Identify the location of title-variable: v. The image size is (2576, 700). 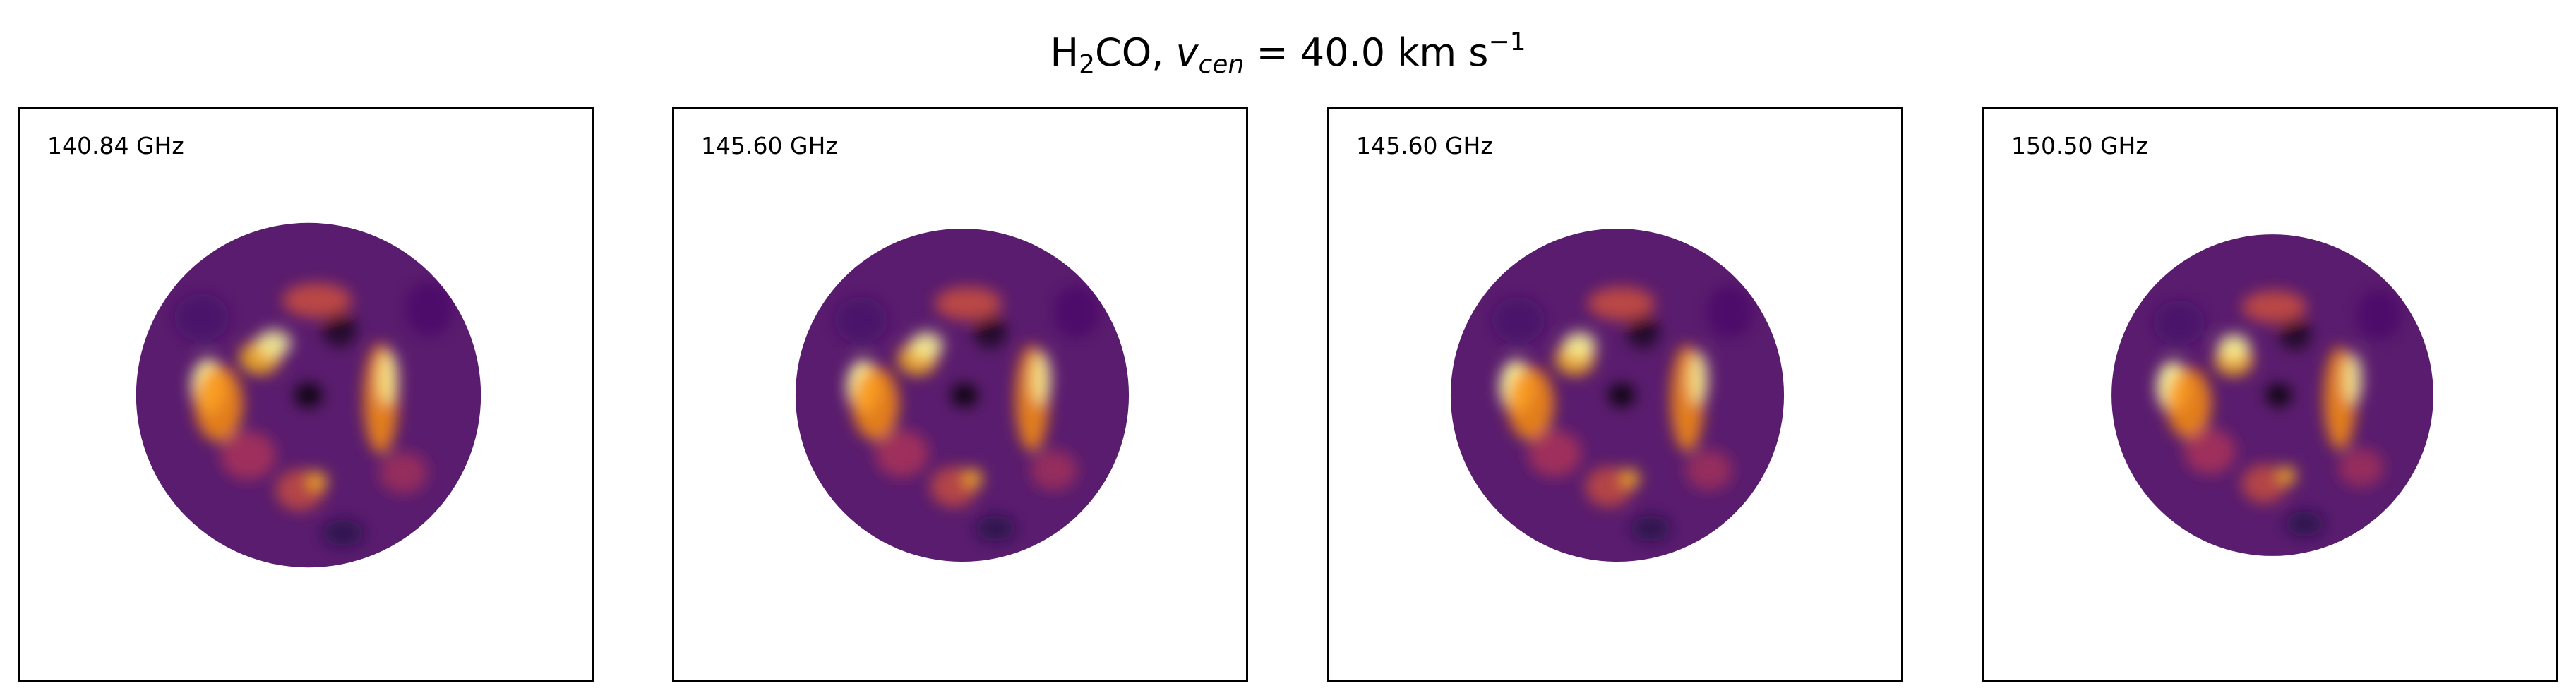
(1187, 52).